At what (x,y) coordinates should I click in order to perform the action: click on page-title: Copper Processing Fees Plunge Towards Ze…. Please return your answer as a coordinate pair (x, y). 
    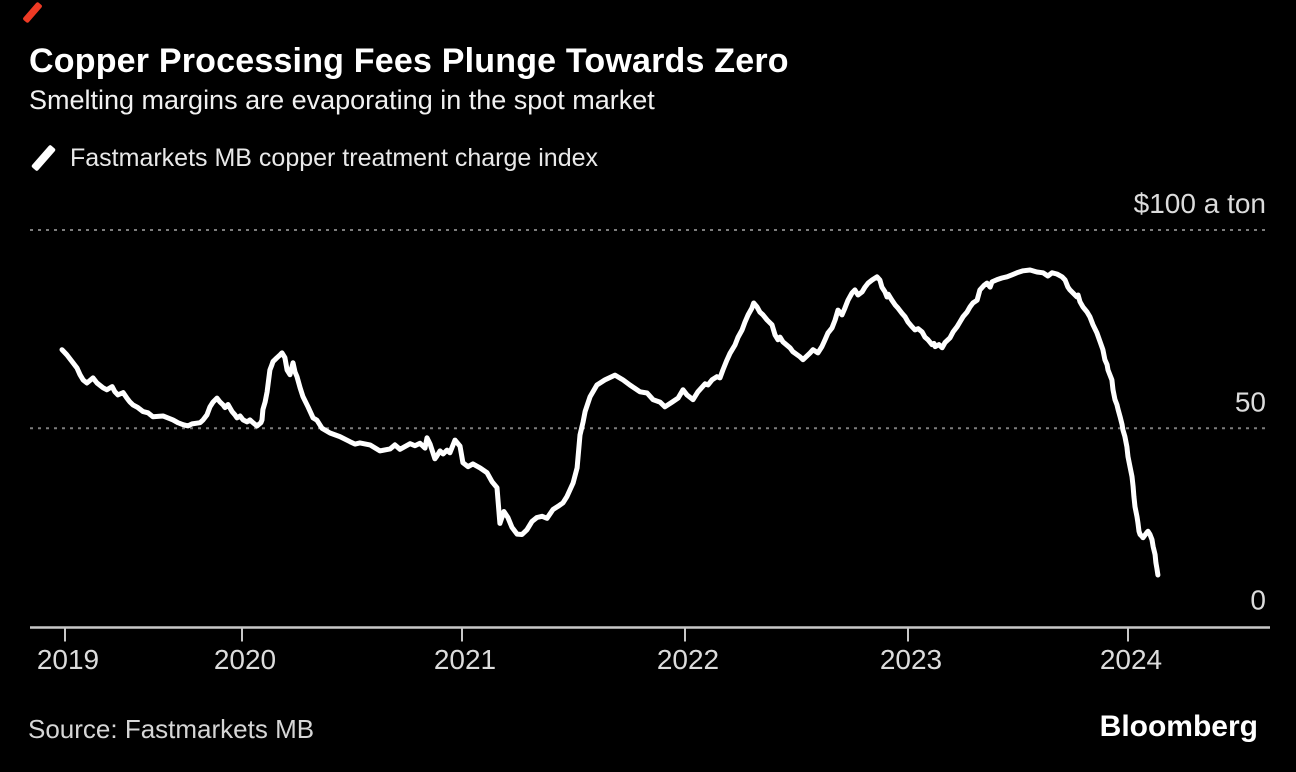
    Looking at the image, I should click on (409, 61).